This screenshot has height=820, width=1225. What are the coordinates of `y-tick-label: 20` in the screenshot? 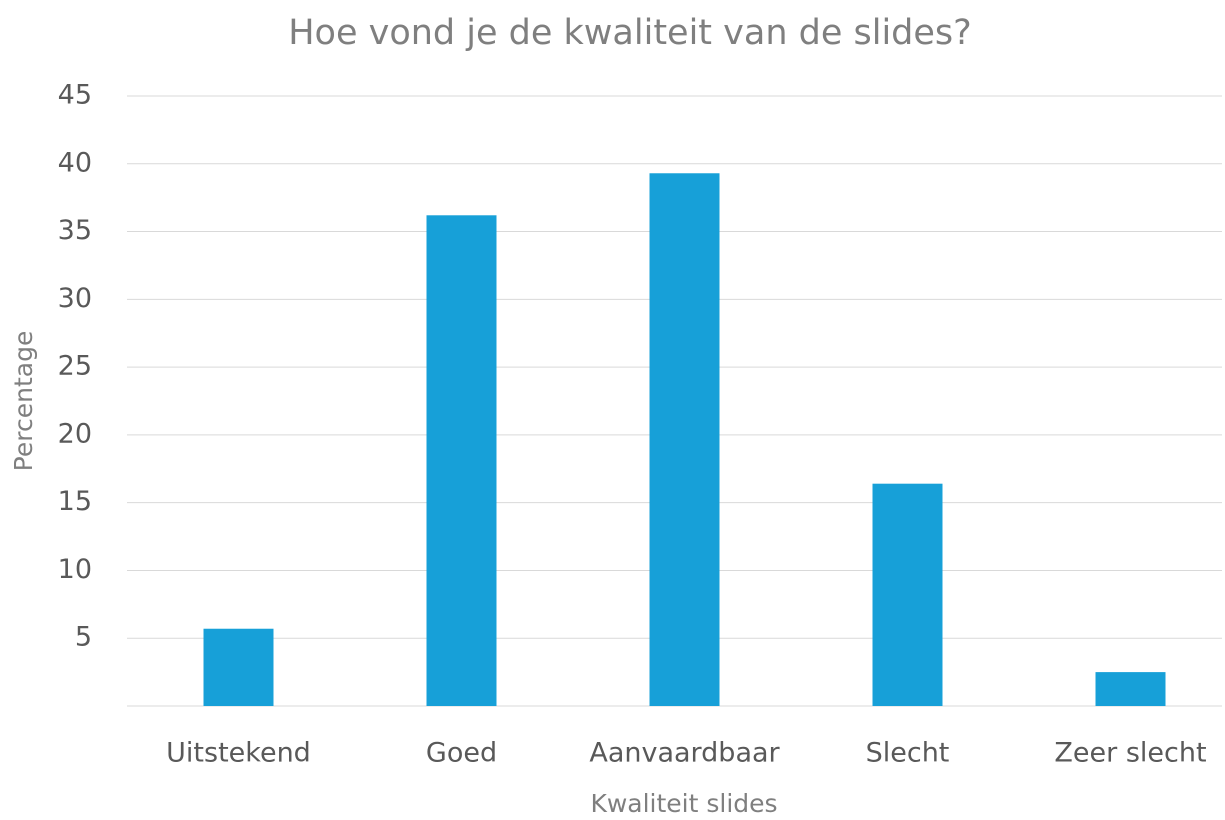 It's located at (75, 433).